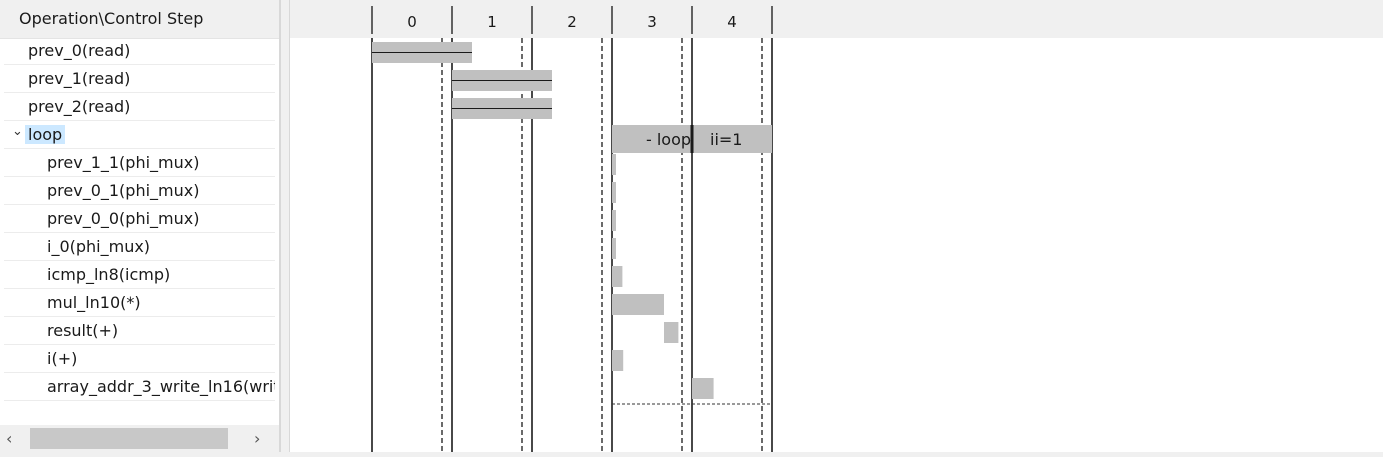 This screenshot has height=457, width=1383. What do you see at coordinates (45, 134) in the screenshot?
I see `tree-row-label: loop` at bounding box center [45, 134].